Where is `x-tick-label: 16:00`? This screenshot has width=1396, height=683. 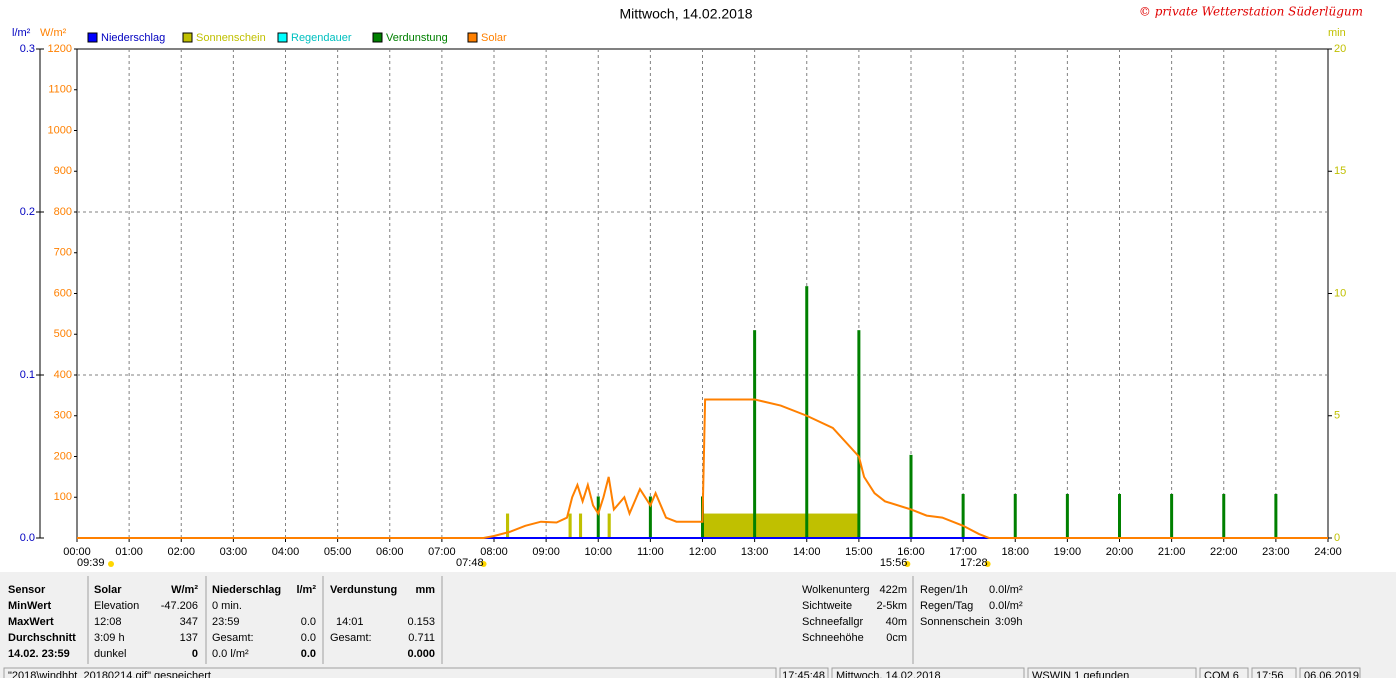 x-tick-label: 16:00 is located at coordinates (911, 552).